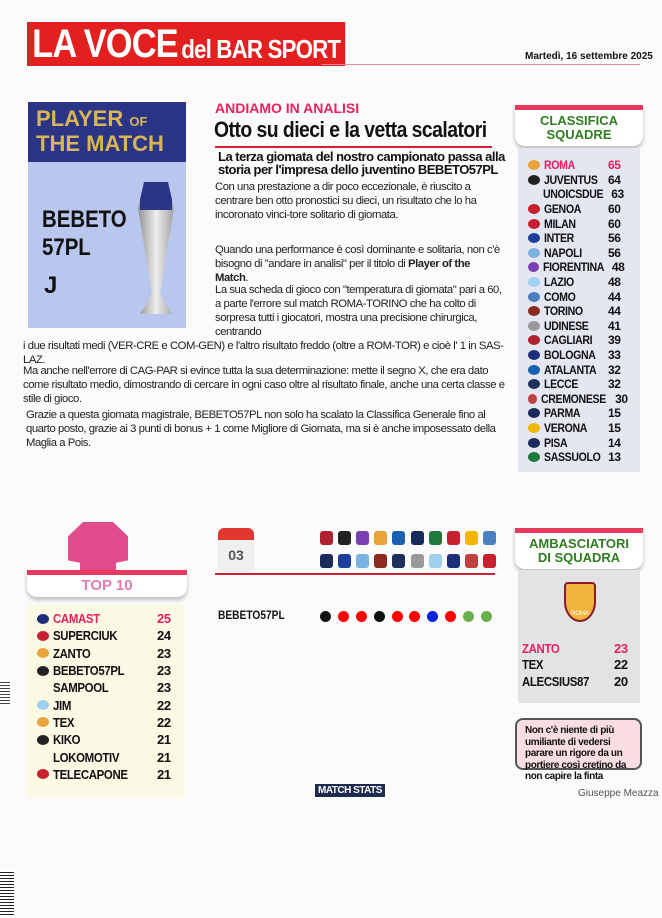 The height and width of the screenshot is (918, 662). What do you see at coordinates (614, 355) in the screenshot?
I see `item-points: 33` at bounding box center [614, 355].